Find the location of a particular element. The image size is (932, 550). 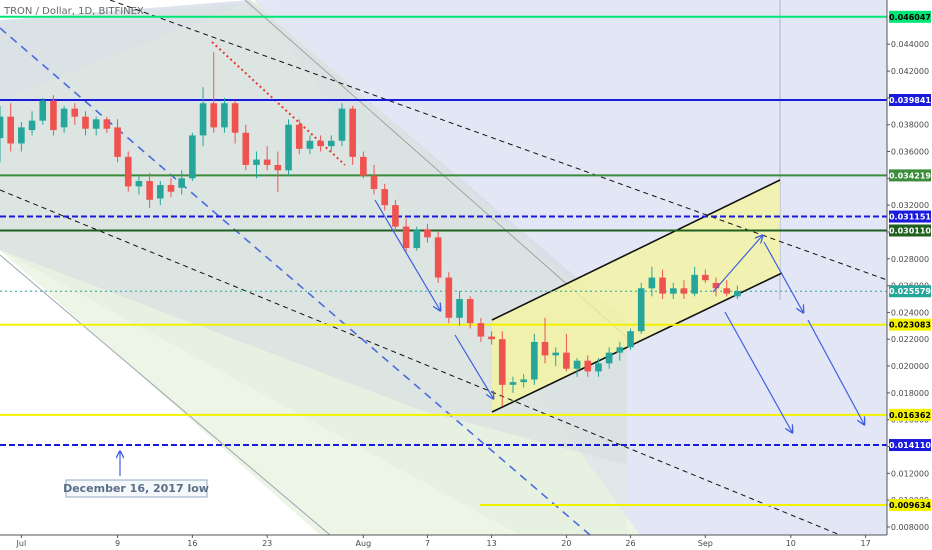

level-tag-7: 0.016362 is located at coordinates (910, 414).